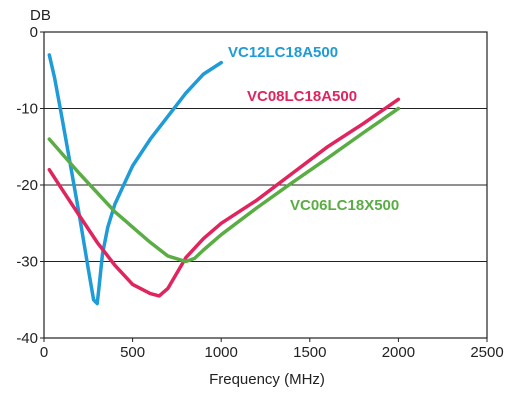 The width and height of the screenshot is (517, 393). I want to click on x-tick-label: 2500, so click(486, 352).